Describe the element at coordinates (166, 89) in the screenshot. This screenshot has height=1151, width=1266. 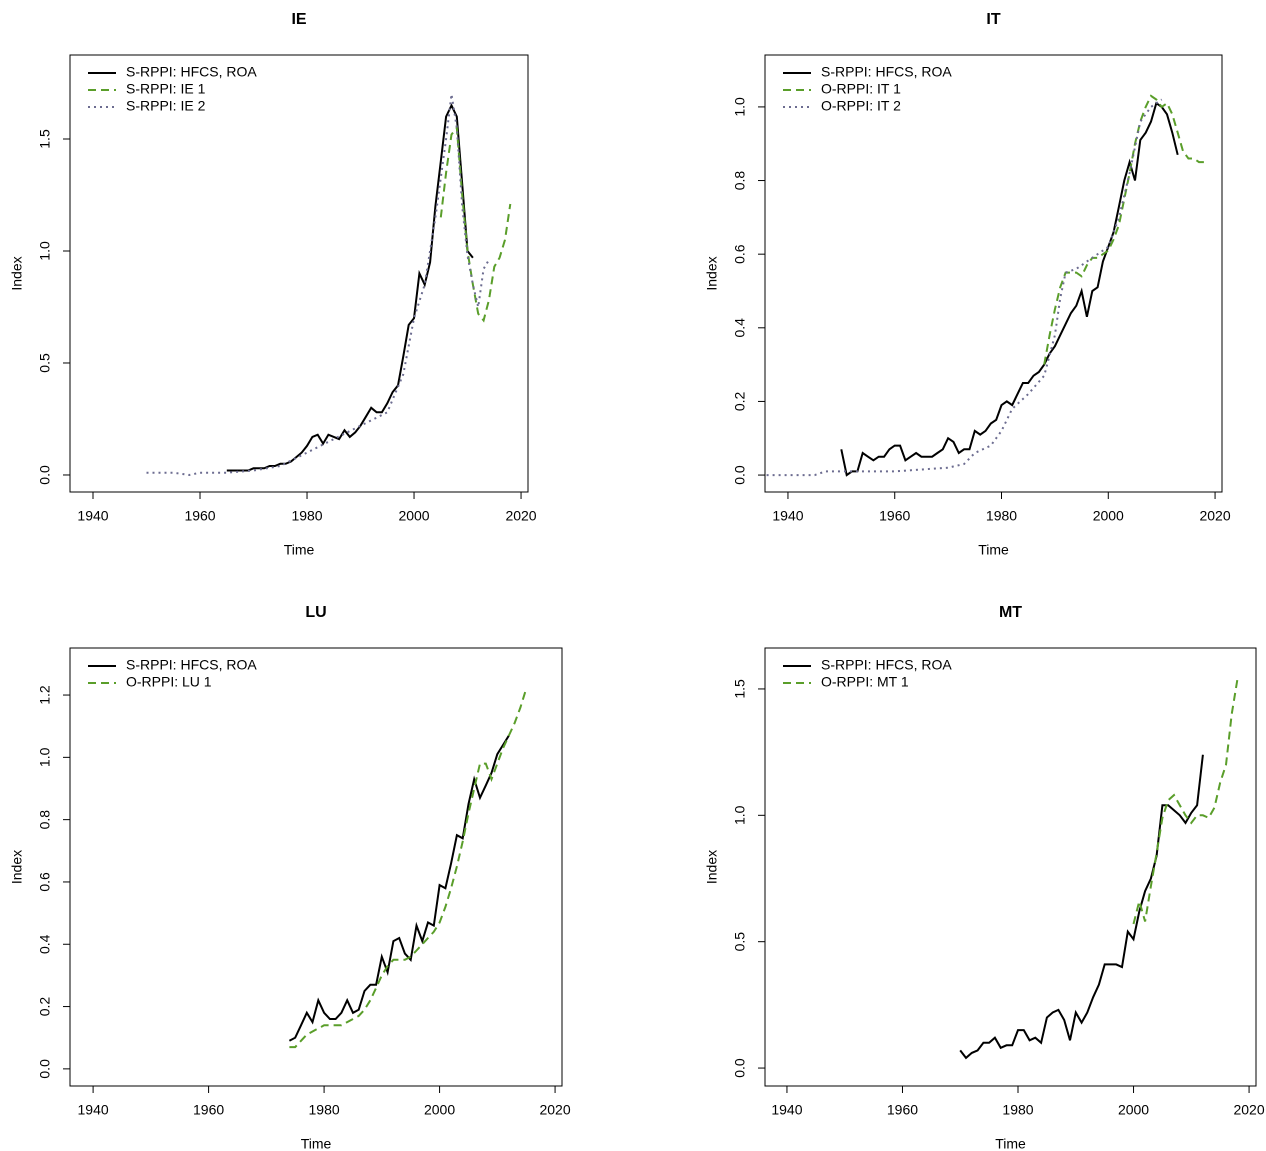
I see `legend-label: S-RPPI: IE 1` at that location.